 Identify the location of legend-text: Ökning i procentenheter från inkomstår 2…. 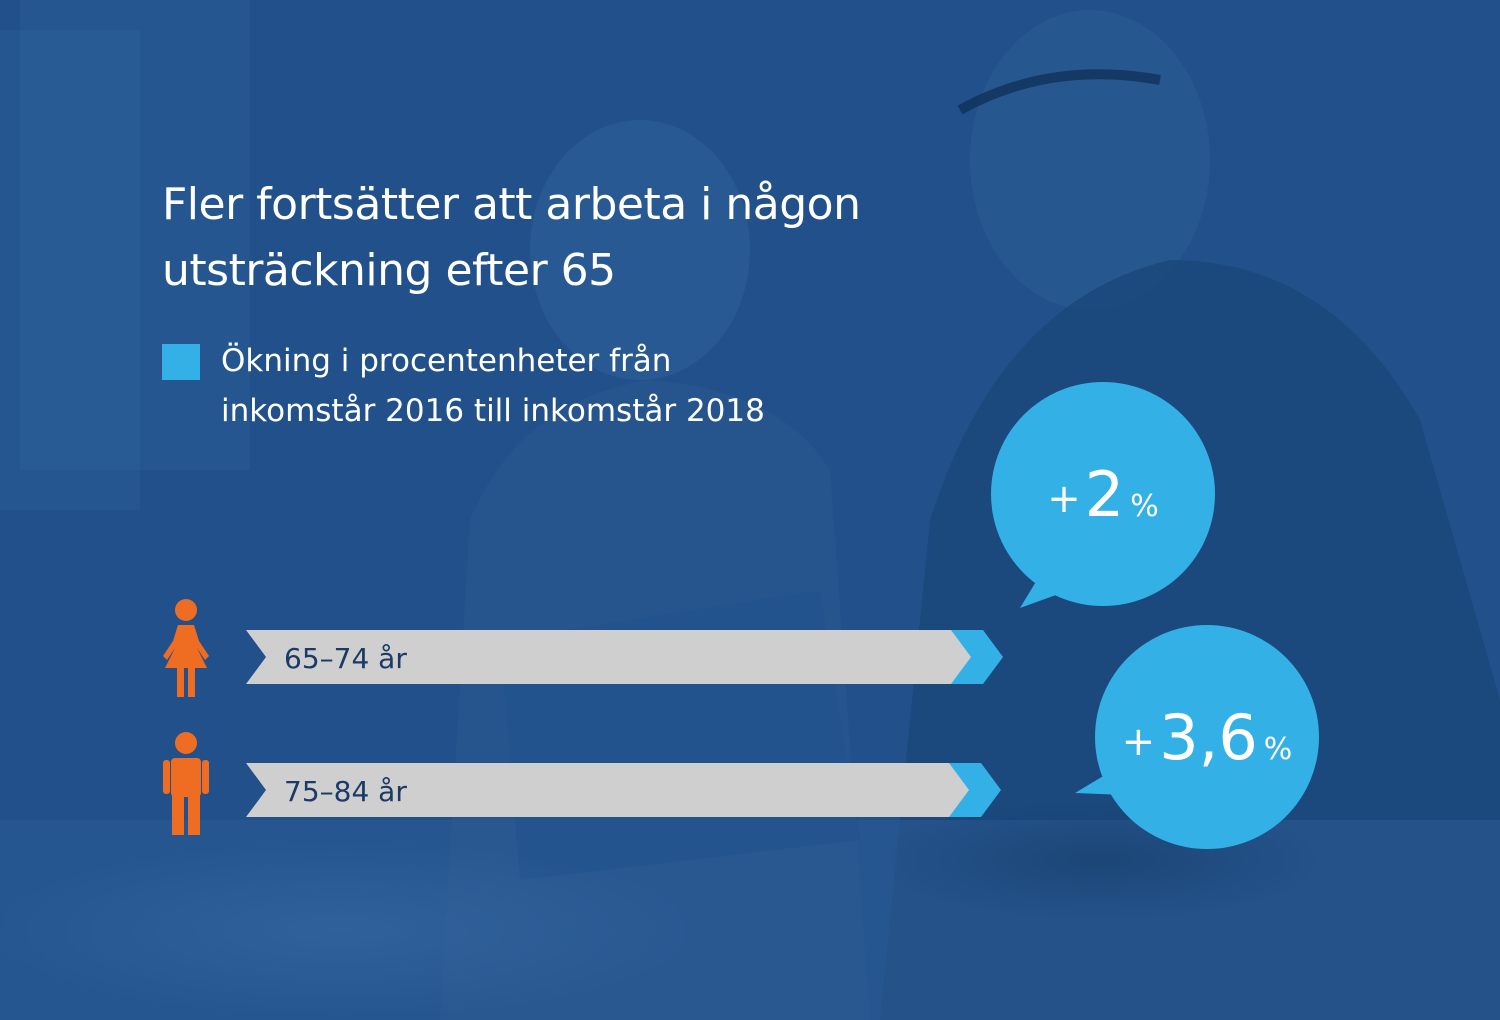
(541, 386).